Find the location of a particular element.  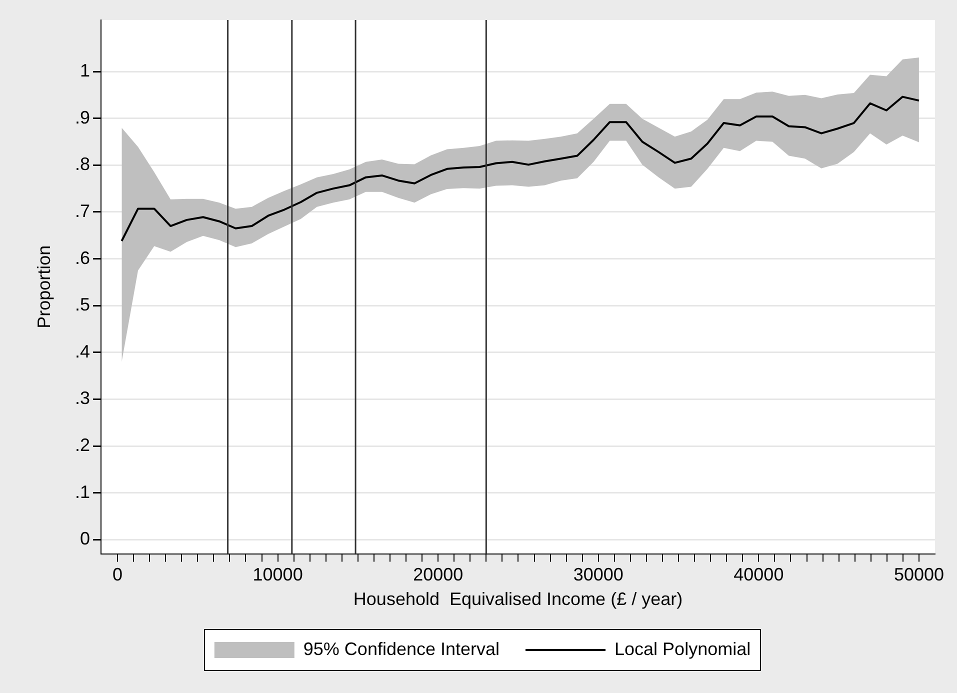

y-tick-label: 1 is located at coordinates (85, 70).